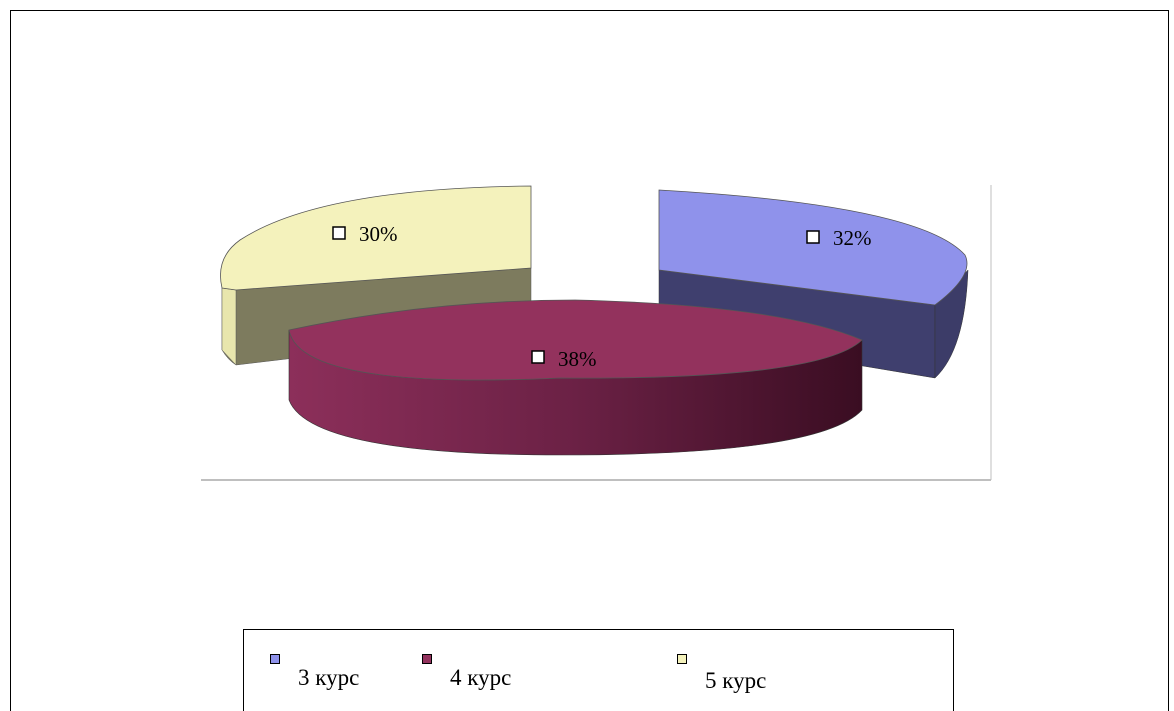  I want to click on legend-label-5-kurs: 5 курс, so click(736, 680).